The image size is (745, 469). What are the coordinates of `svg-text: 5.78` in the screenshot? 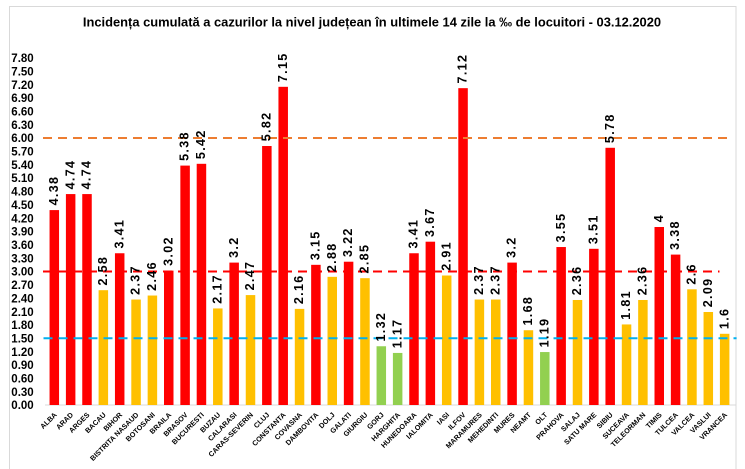 It's located at (610, 128).